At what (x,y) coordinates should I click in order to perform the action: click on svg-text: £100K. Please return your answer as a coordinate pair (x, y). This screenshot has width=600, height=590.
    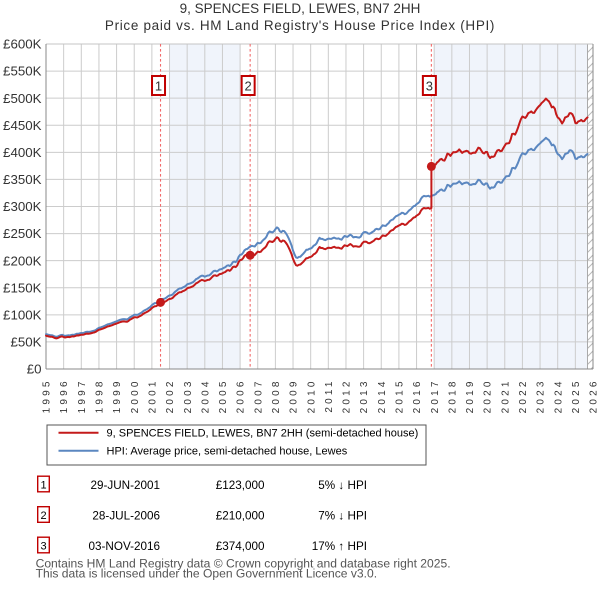
    Looking at the image, I should click on (22, 314).